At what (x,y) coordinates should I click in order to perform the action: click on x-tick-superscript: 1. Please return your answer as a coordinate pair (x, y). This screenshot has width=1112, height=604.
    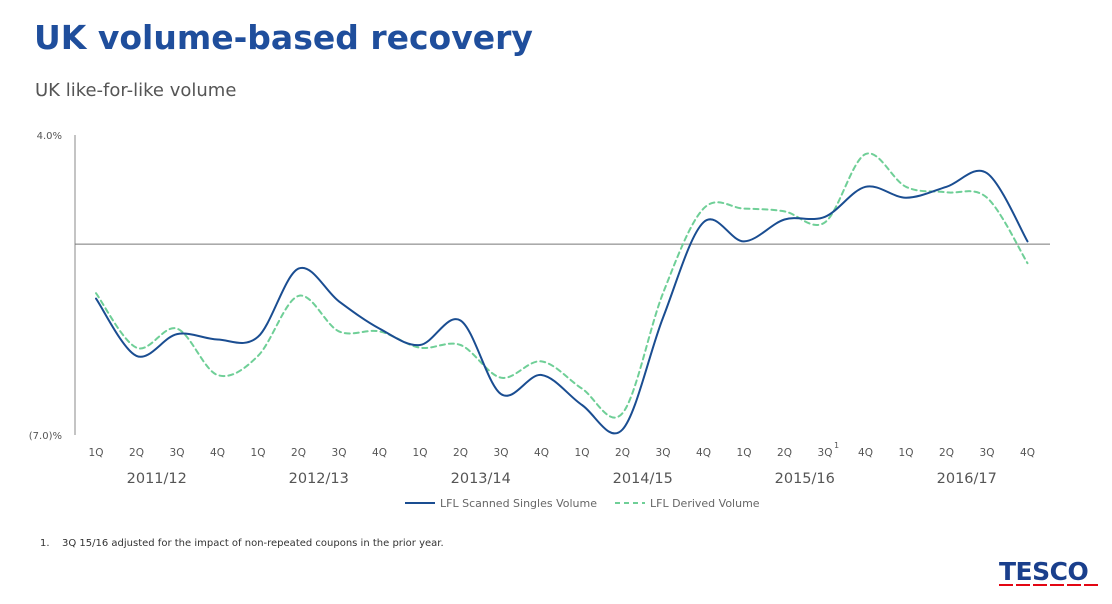
    Looking at the image, I should click on (836, 445).